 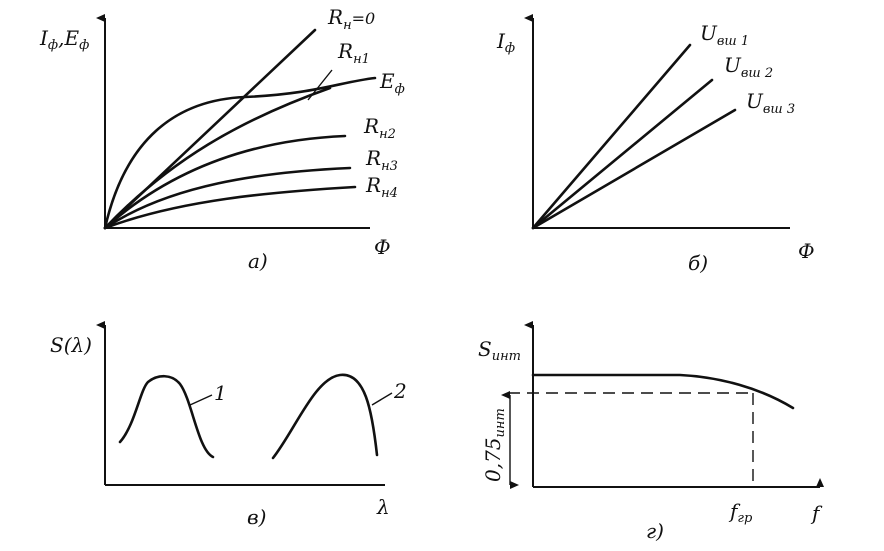 I want to click on x-label: f, so click(x=816, y=513).